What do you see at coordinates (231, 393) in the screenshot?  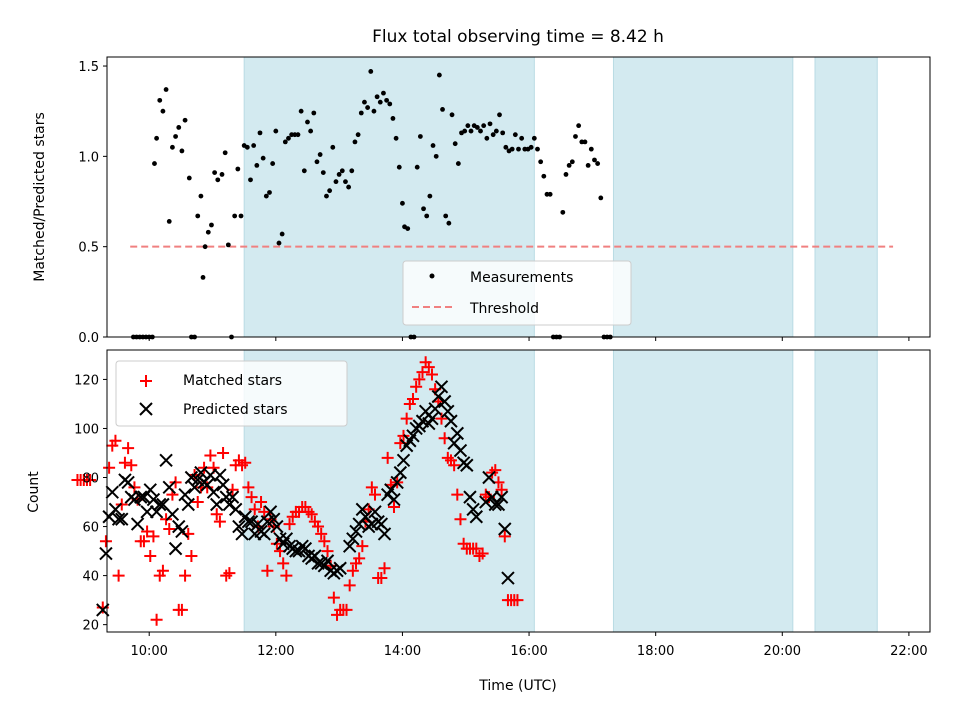 I see `bottom-legend: Matched stars Predicted stars` at bounding box center [231, 393].